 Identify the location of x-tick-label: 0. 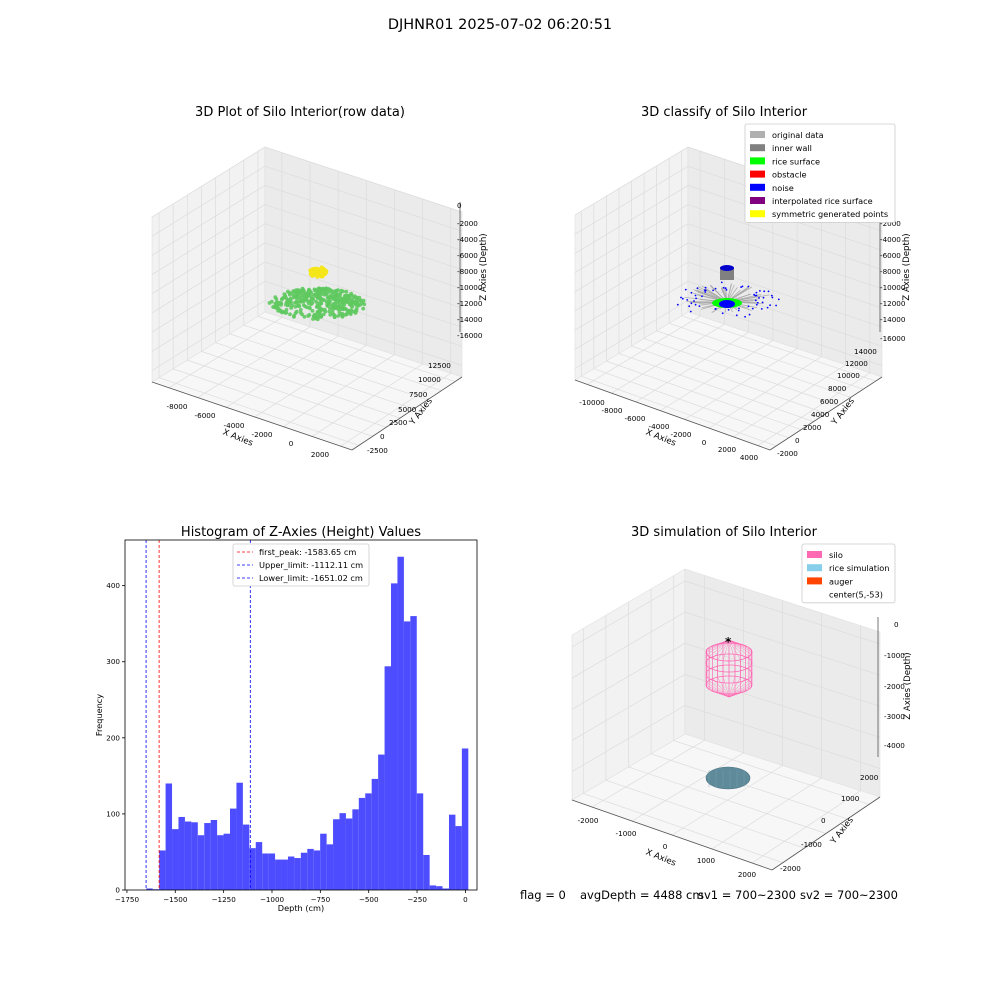
(291, 443).